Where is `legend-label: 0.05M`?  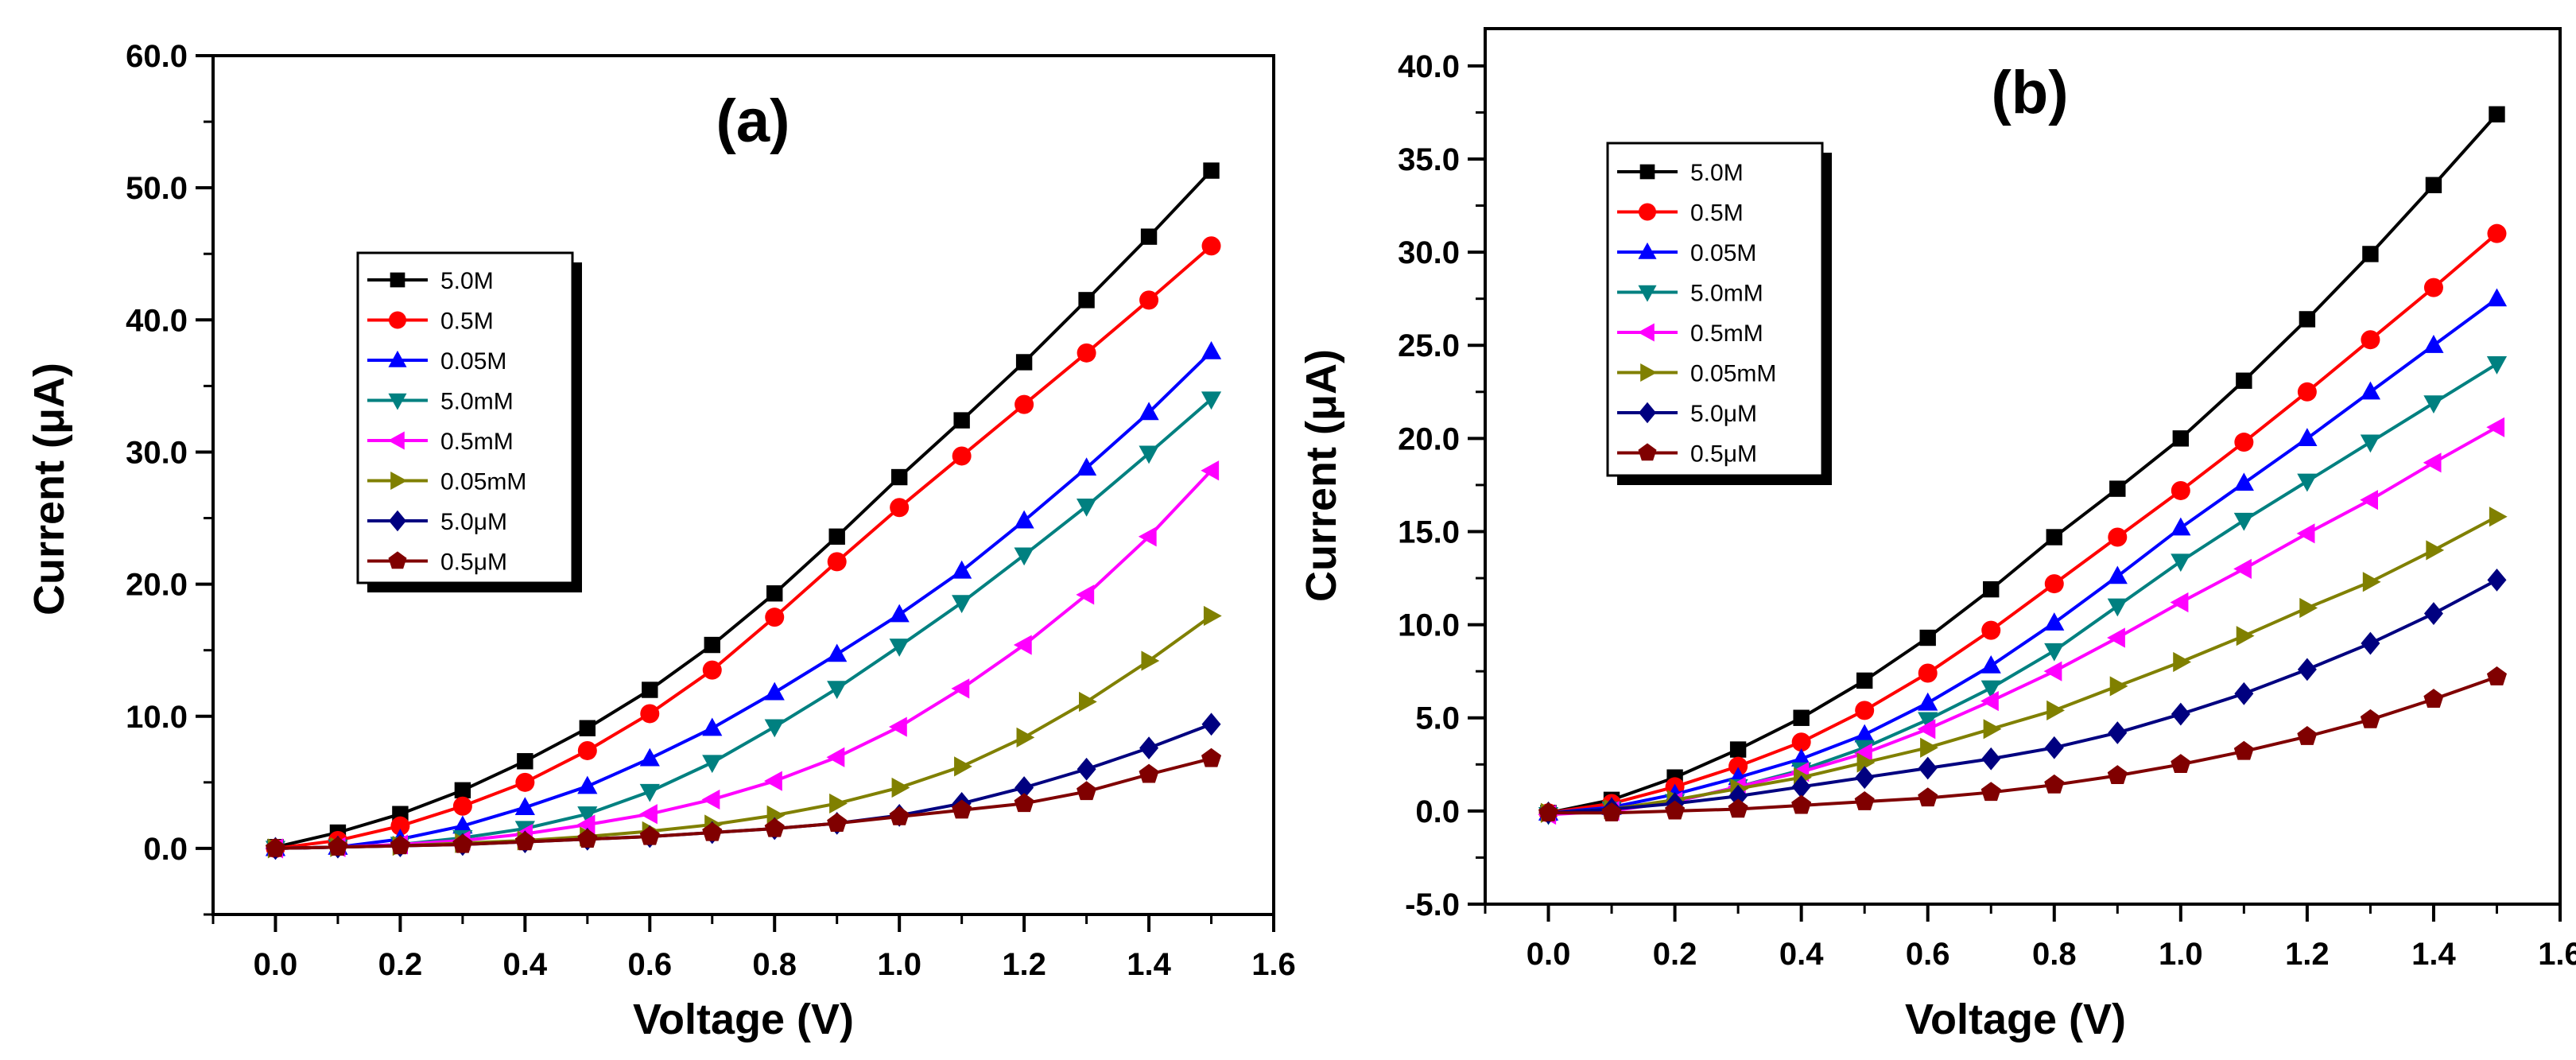 legend-label: 0.05M is located at coordinates (1723, 253).